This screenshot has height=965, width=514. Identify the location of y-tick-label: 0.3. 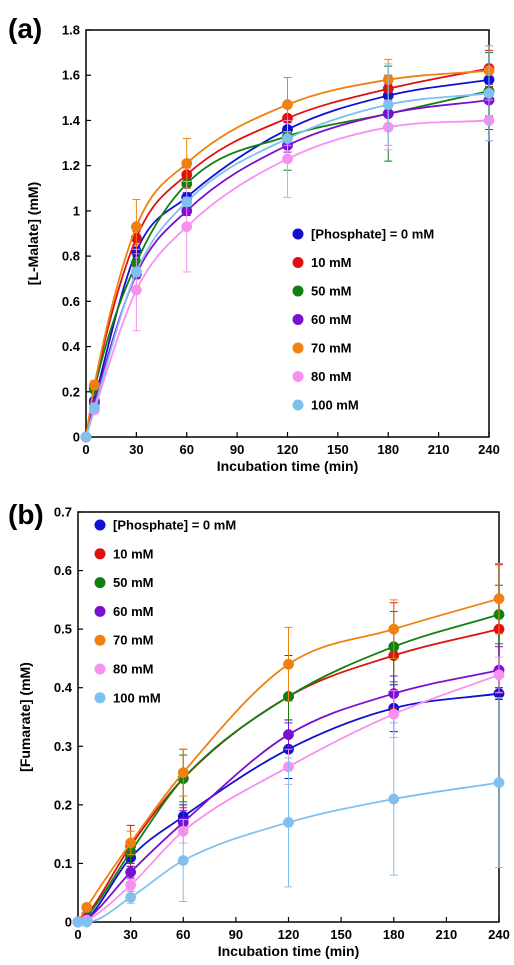
(63, 746).